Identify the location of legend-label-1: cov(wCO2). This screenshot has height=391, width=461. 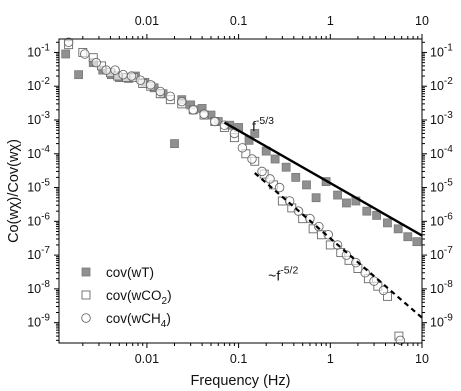
(139, 297).